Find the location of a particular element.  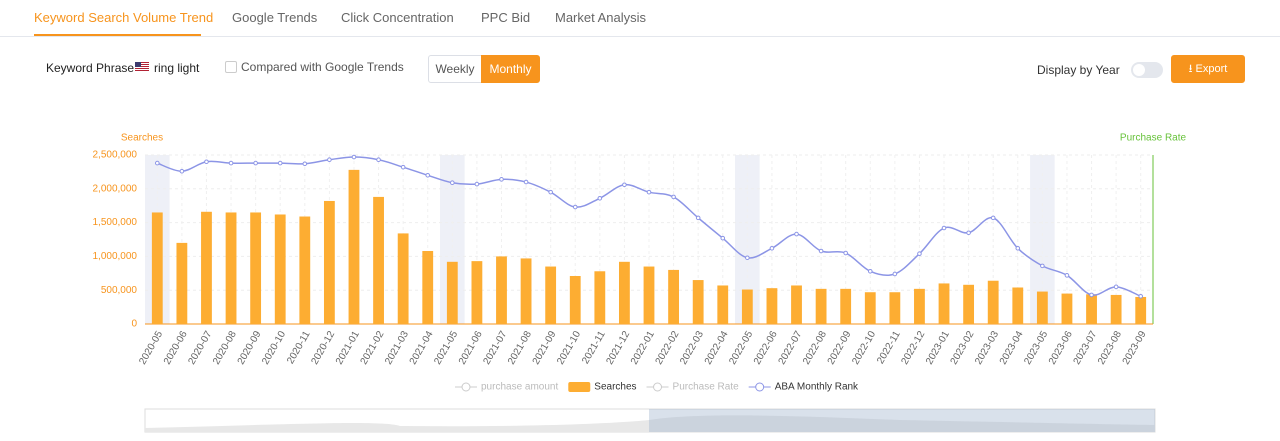

y2-axis-title: Purchase Rate is located at coordinates (1153, 138).